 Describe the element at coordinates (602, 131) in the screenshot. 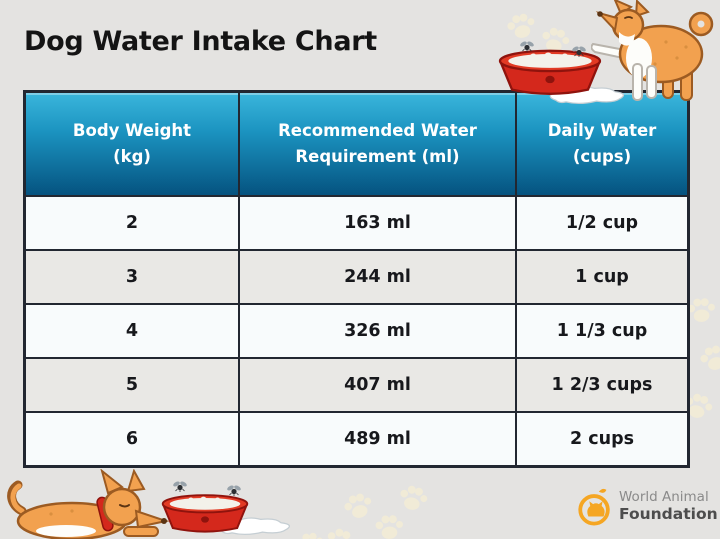

I see `header-line: Daily Water` at that location.